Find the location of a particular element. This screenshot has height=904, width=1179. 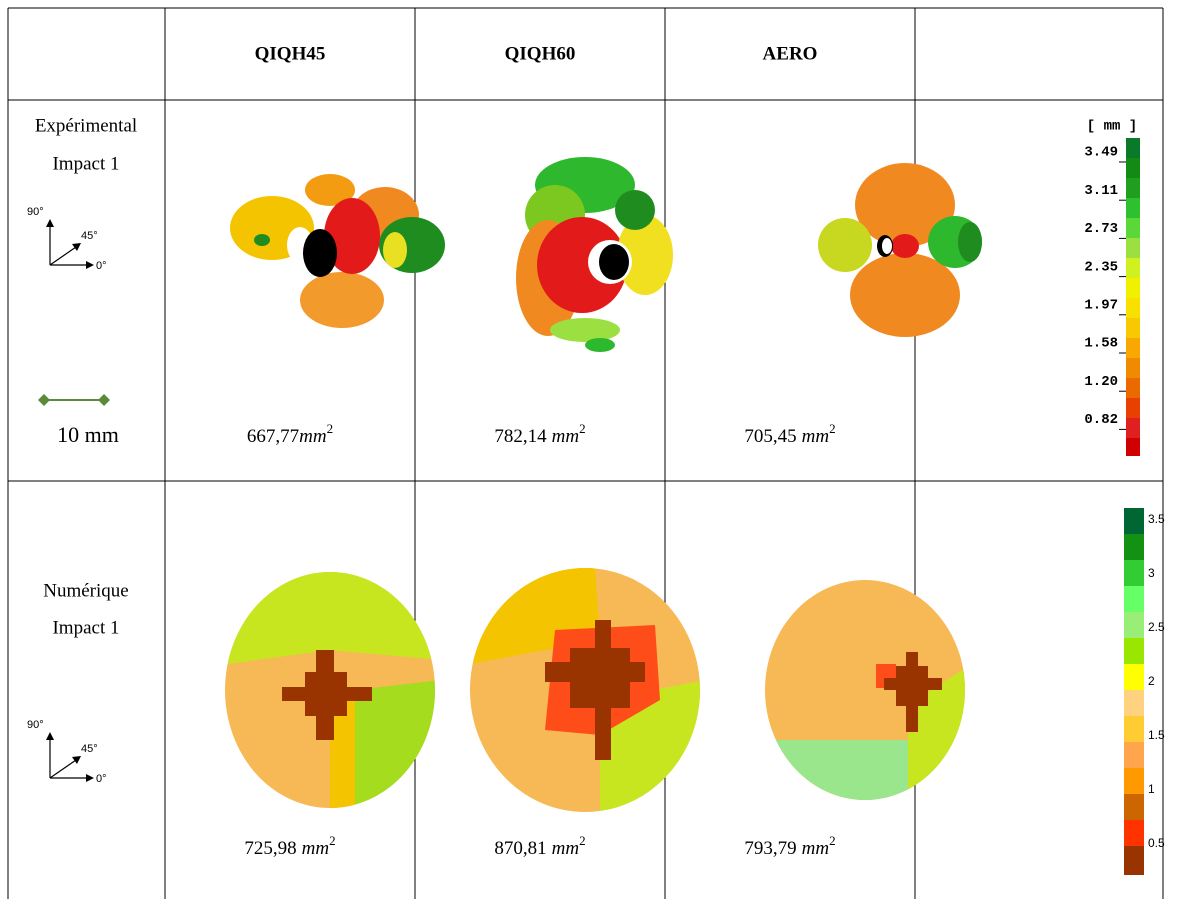

legend-tick-label: 2.73 is located at coordinates (1101, 229).